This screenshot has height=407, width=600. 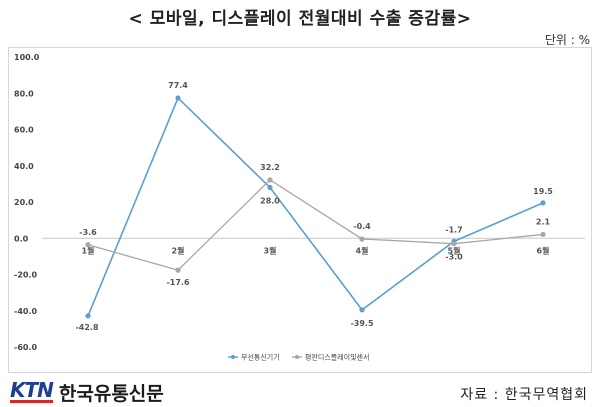 What do you see at coordinates (24, 202) in the screenshot?
I see `y-tick-label: 20.0` at bounding box center [24, 202].